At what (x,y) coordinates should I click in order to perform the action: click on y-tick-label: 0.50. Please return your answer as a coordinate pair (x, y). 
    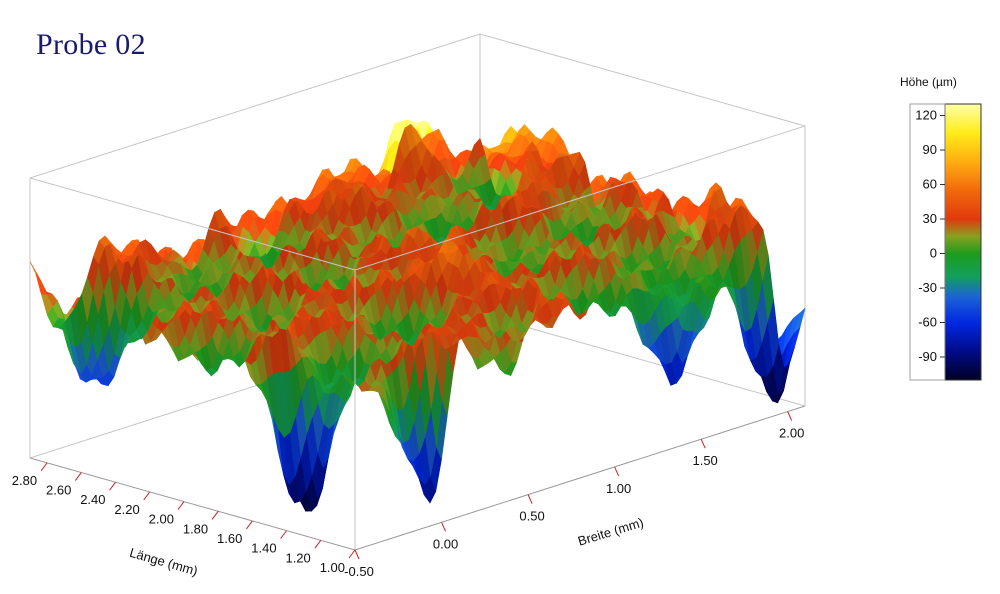
    Looking at the image, I should click on (531, 516).